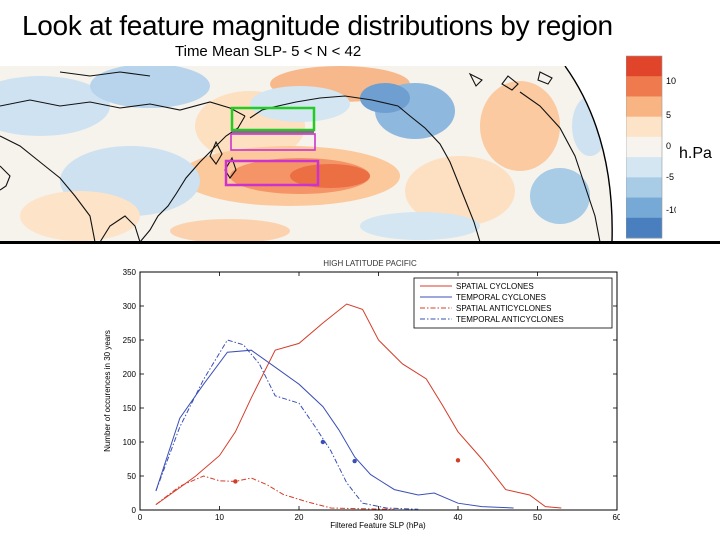 The height and width of the screenshot is (540, 720). Describe the element at coordinates (268, 51) in the screenshot. I see `map-subtitle: Time Mean SLP- 5 < N < 42` at that location.